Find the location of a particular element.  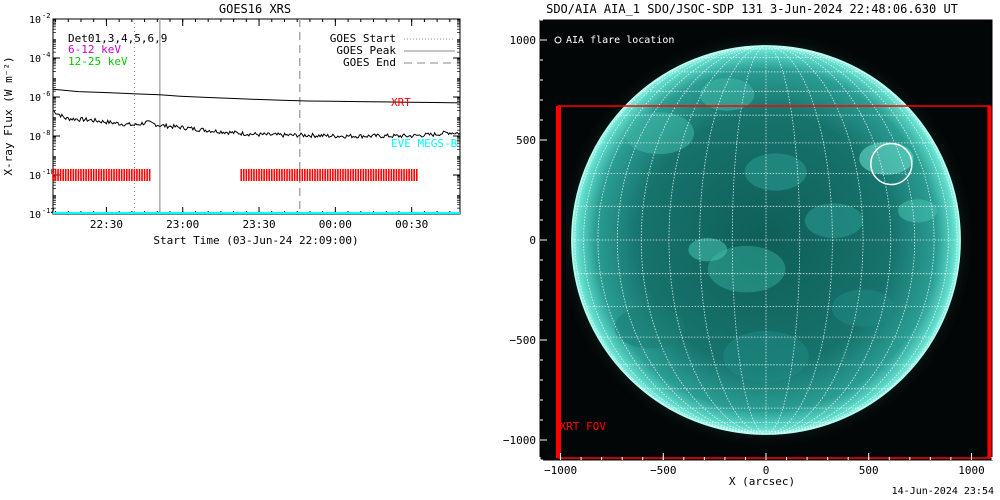

aia-x-tick-labels: −1000 −500 0 500 1000 is located at coordinates (764, 470).